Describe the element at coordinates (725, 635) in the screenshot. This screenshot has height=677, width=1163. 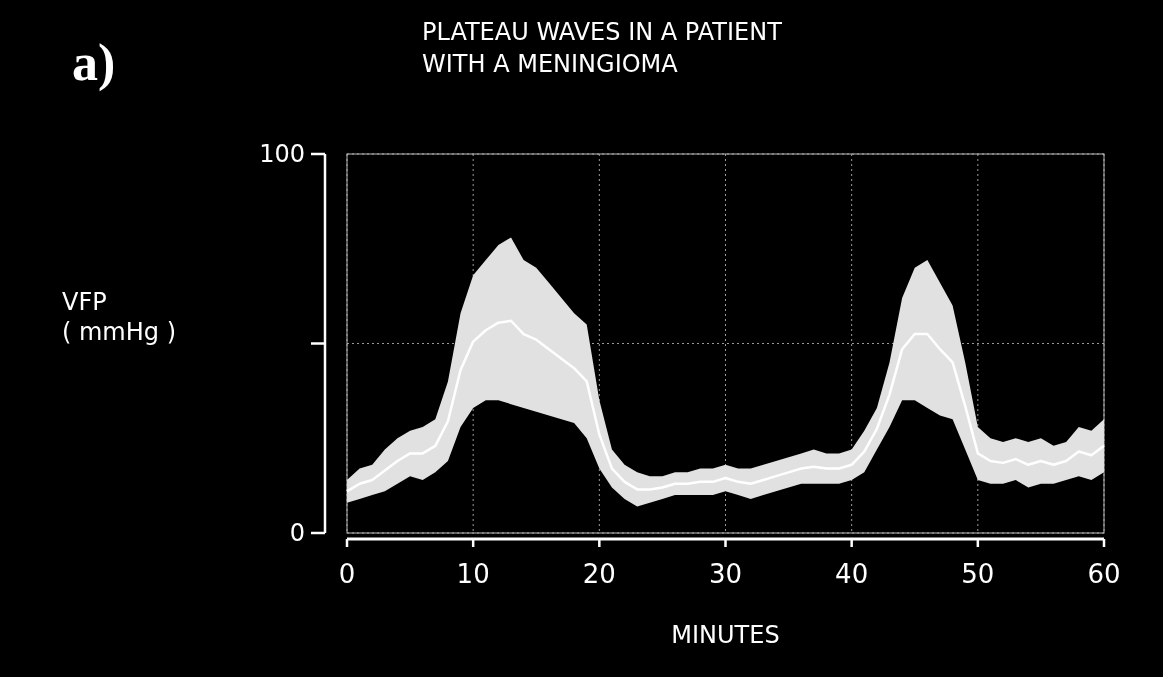
I see `x-axis-title: MINUTES` at that location.